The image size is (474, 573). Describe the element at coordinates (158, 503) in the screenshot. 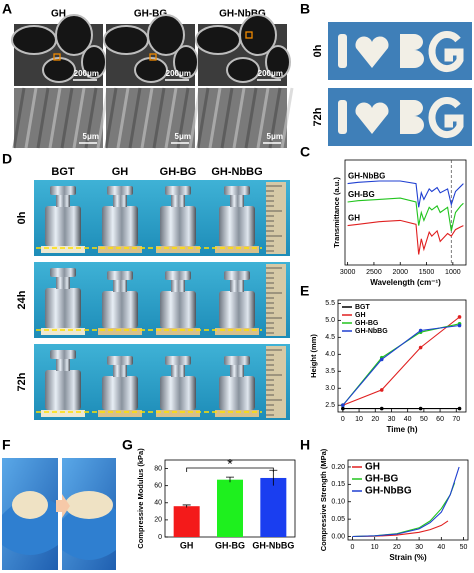

I see `y-tick-label: 40` at that location.